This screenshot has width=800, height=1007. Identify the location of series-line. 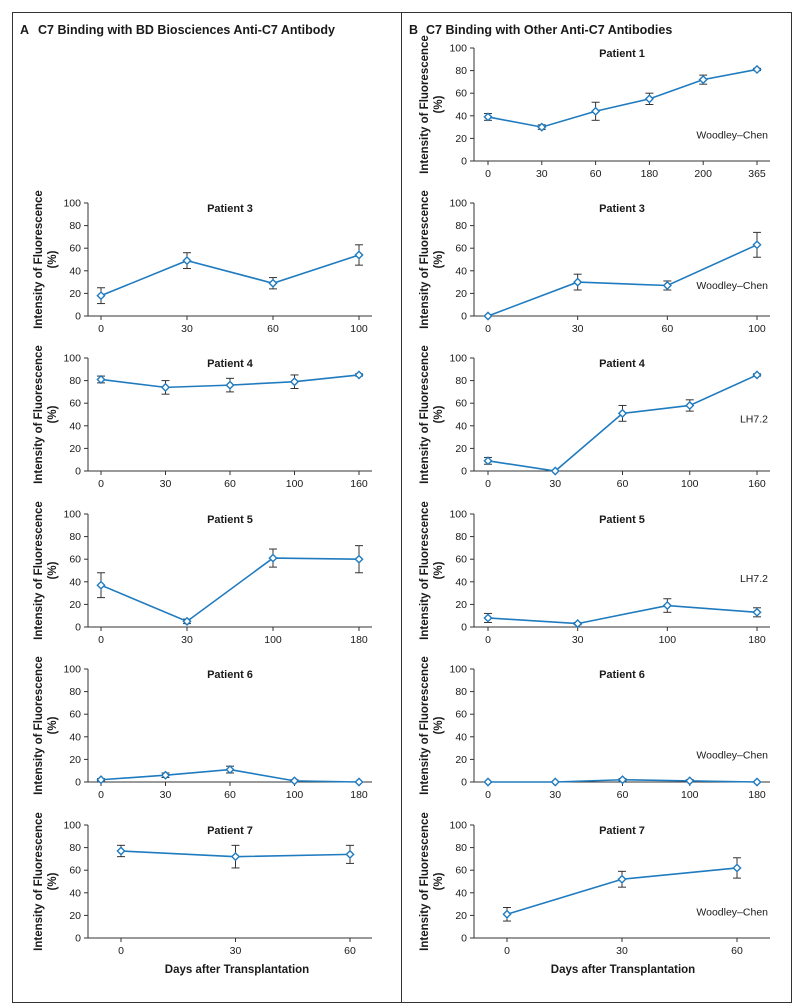
(622, 614).